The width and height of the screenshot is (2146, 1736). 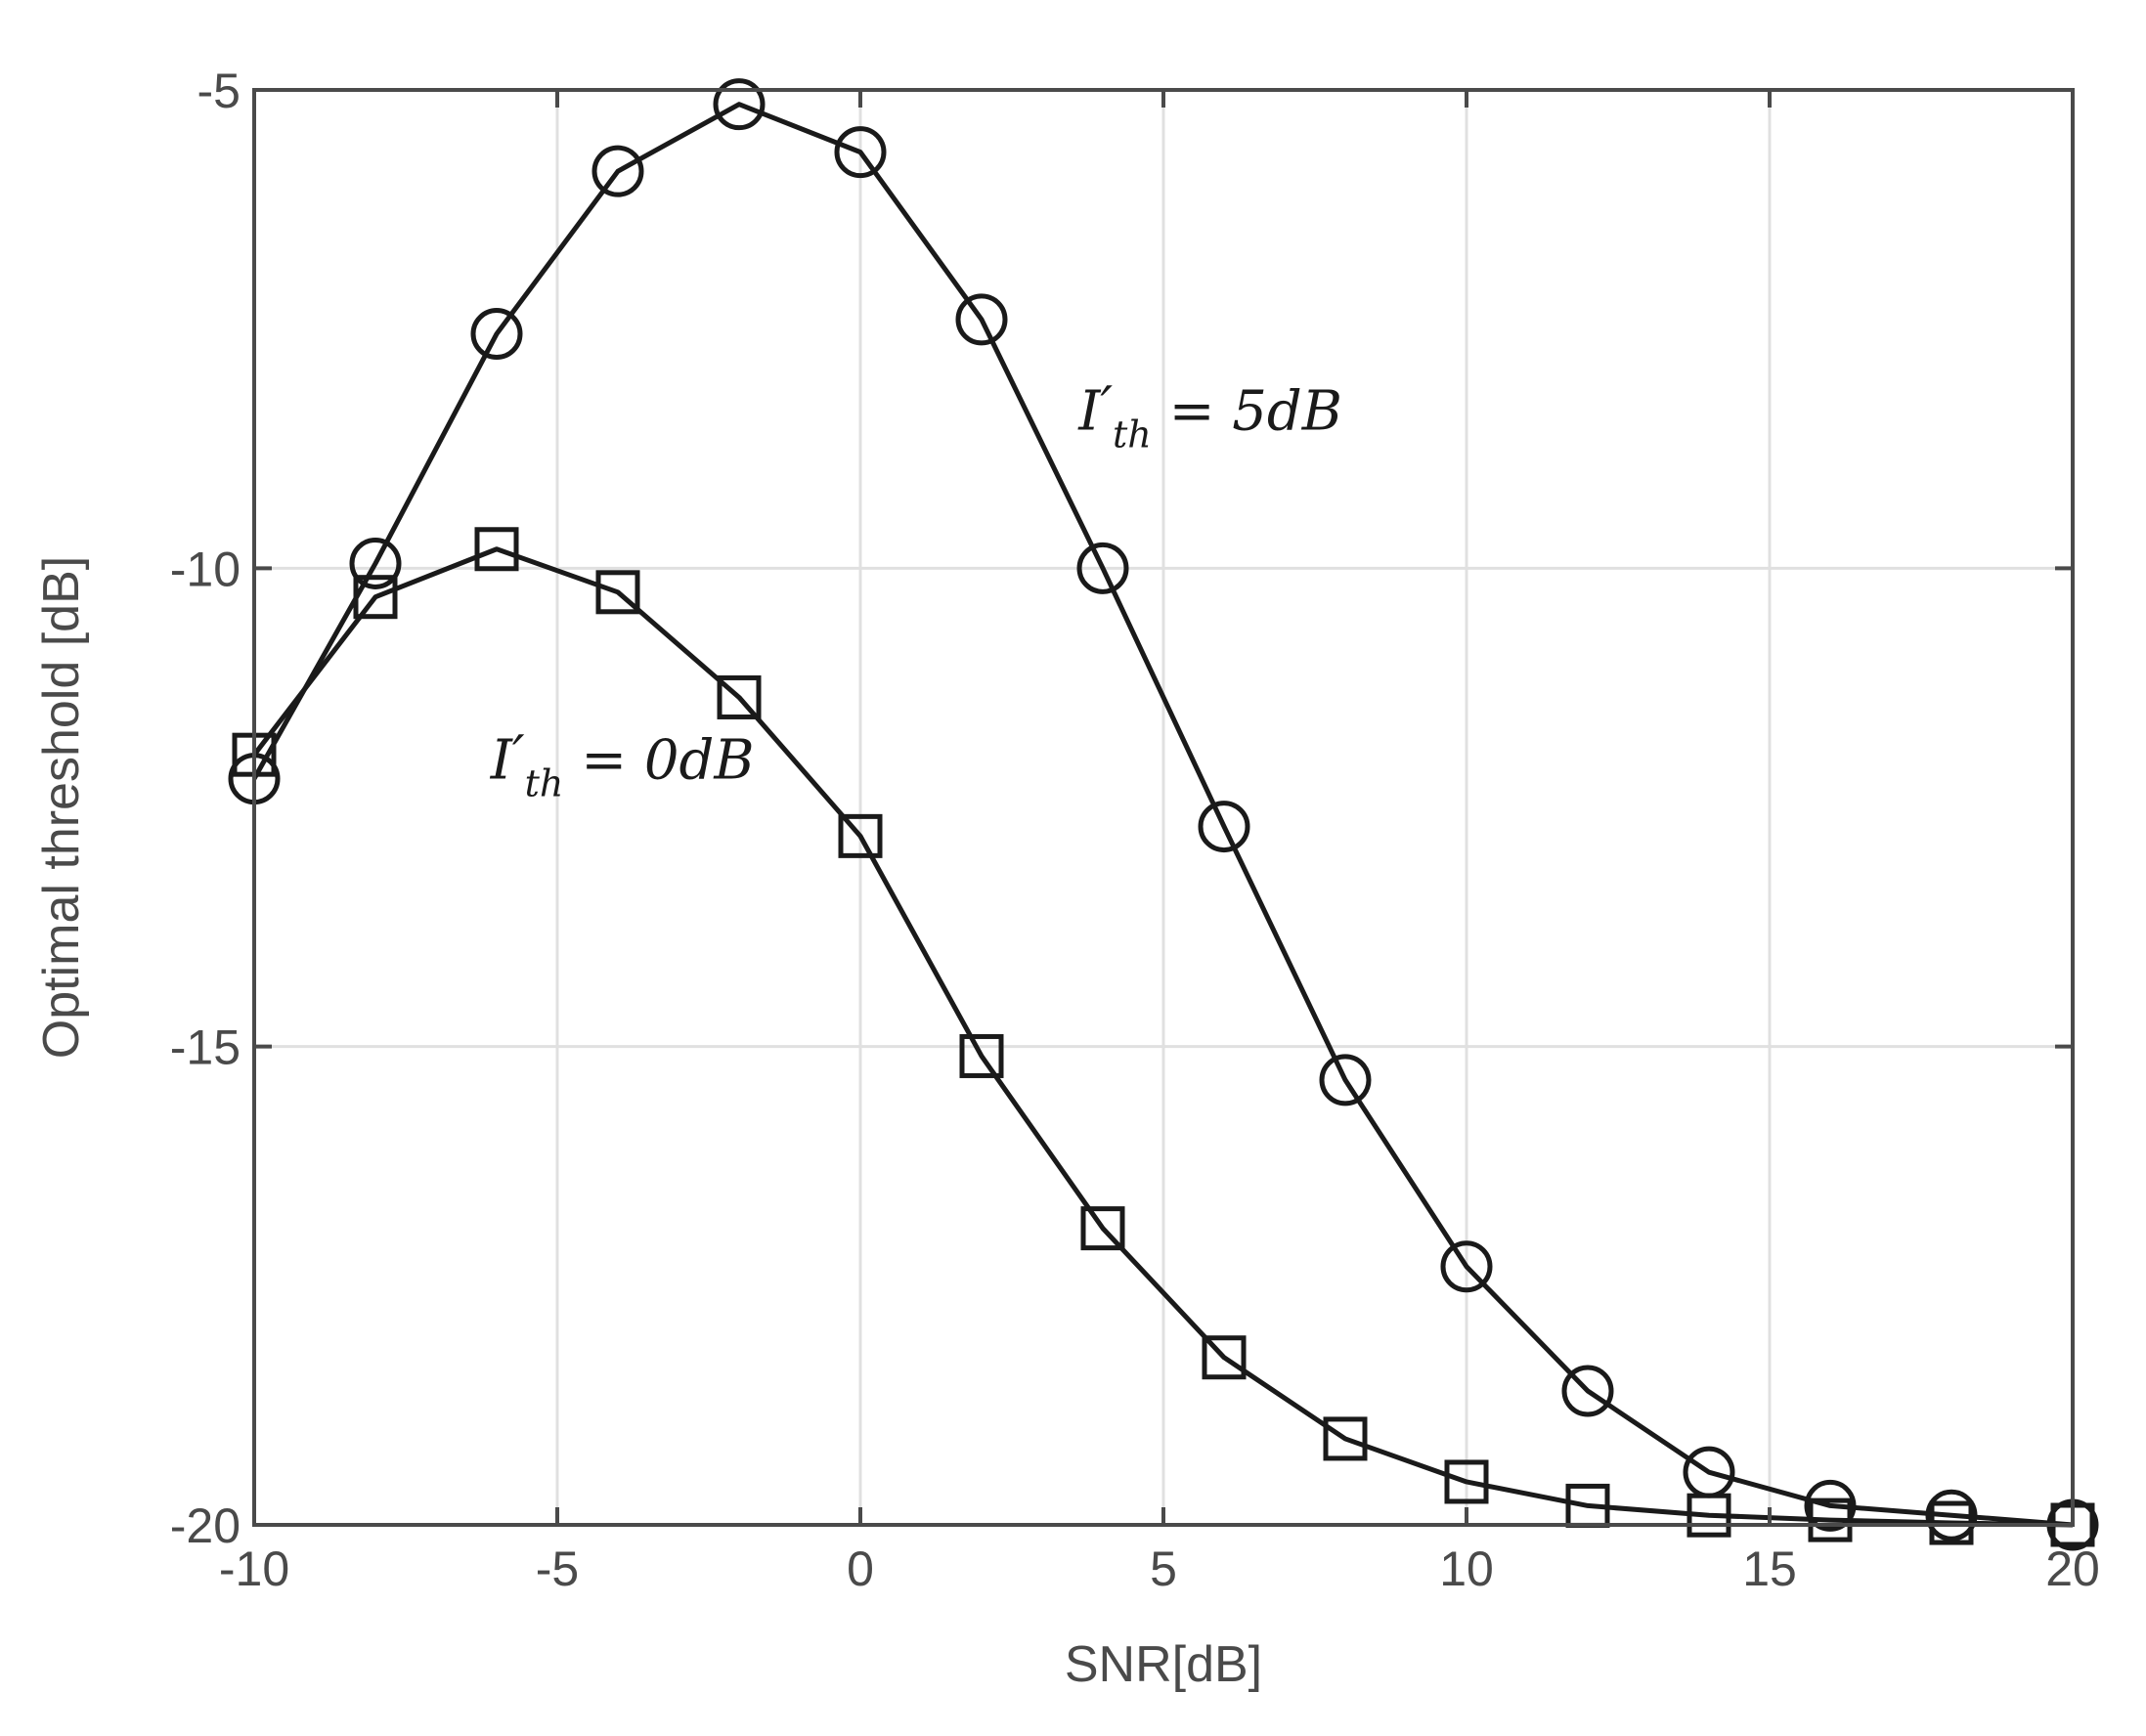 I want to click on x-tick-label: 15, so click(x=1769, y=1568).